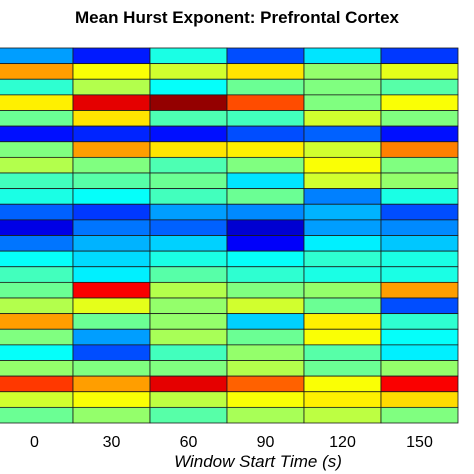 This screenshot has height=474, width=474. I want to click on x-tick-label: 120, so click(342, 442).